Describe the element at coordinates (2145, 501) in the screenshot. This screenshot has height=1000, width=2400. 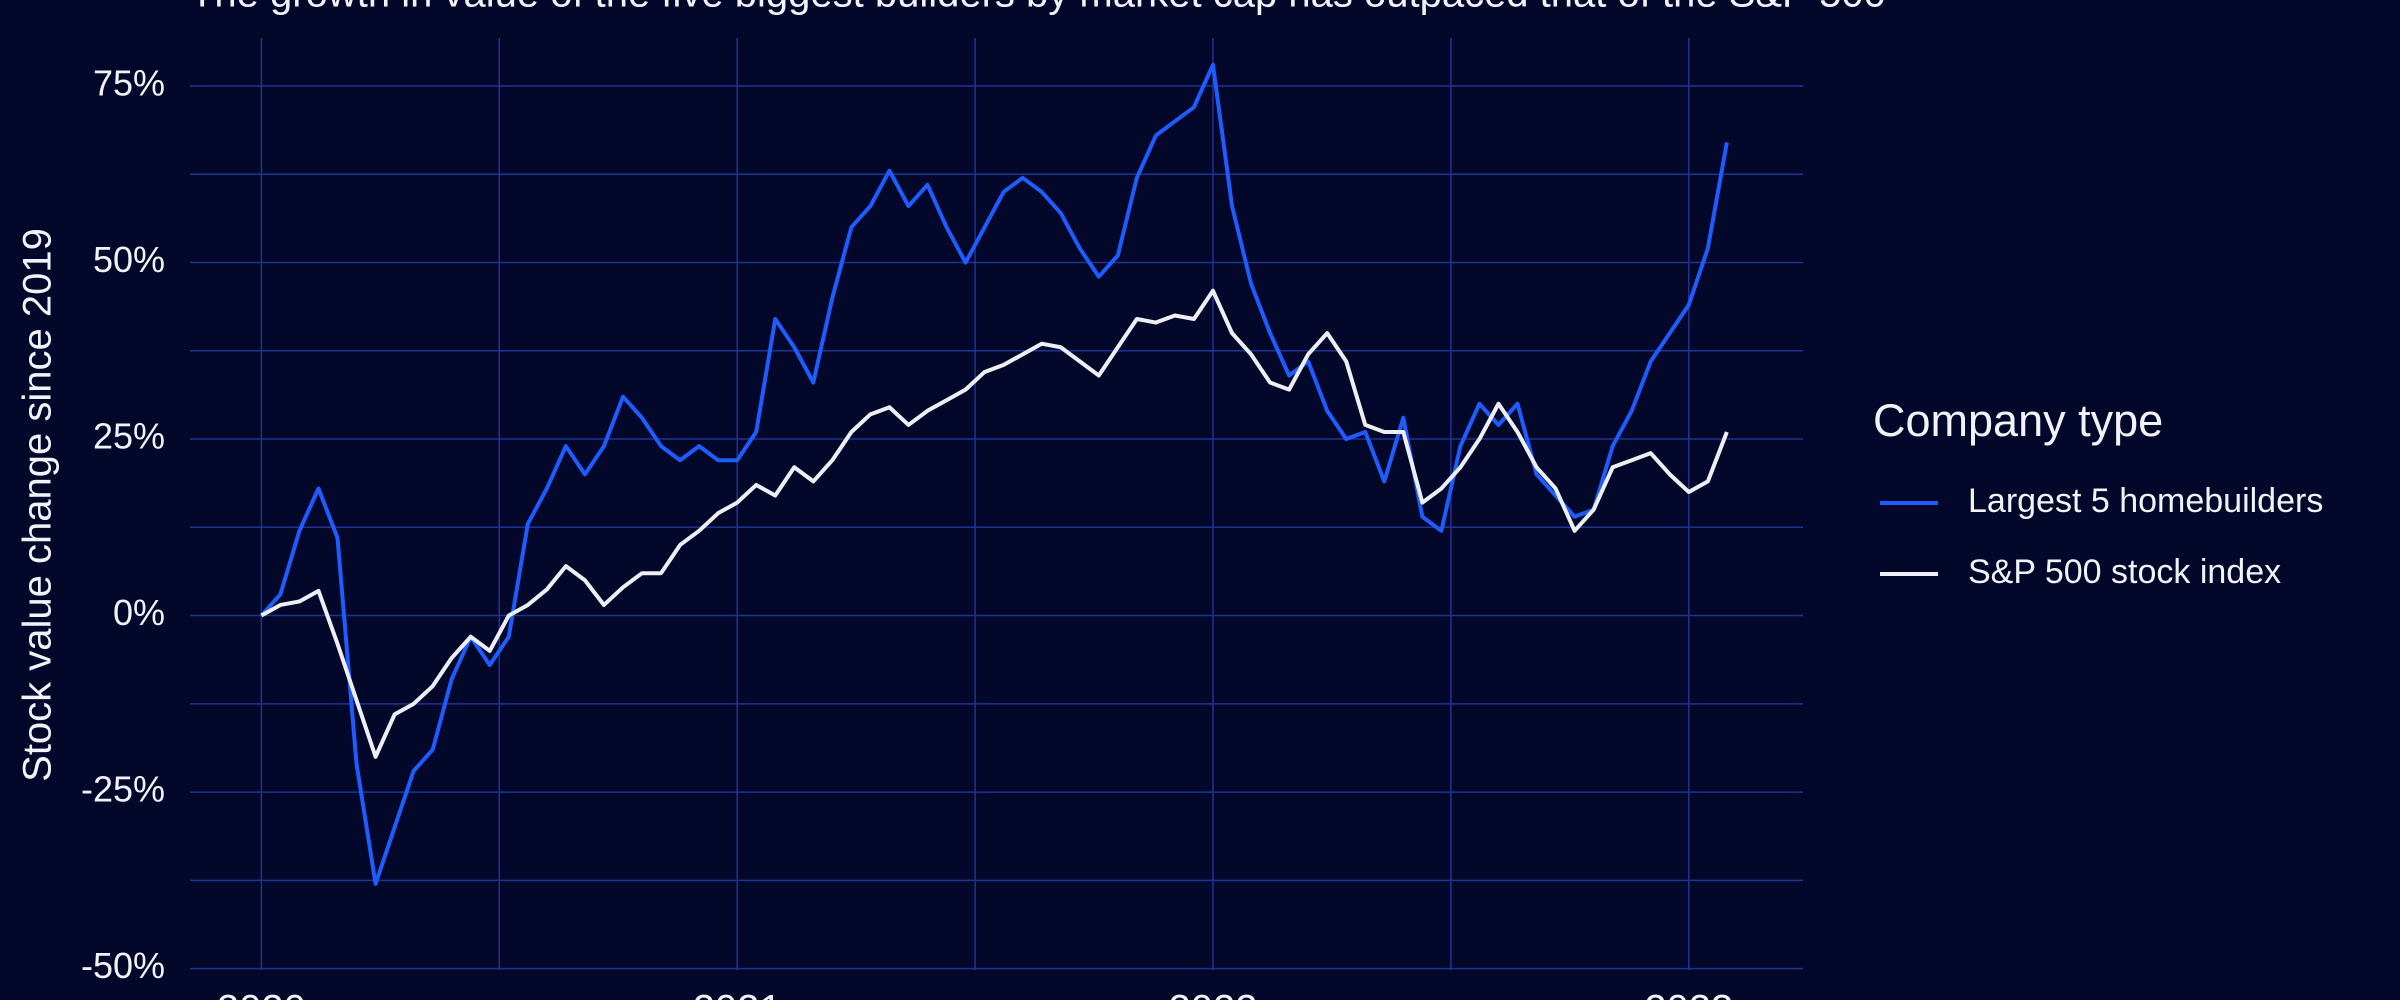
I see `legend-label: Largest 5 homebuilders` at that location.